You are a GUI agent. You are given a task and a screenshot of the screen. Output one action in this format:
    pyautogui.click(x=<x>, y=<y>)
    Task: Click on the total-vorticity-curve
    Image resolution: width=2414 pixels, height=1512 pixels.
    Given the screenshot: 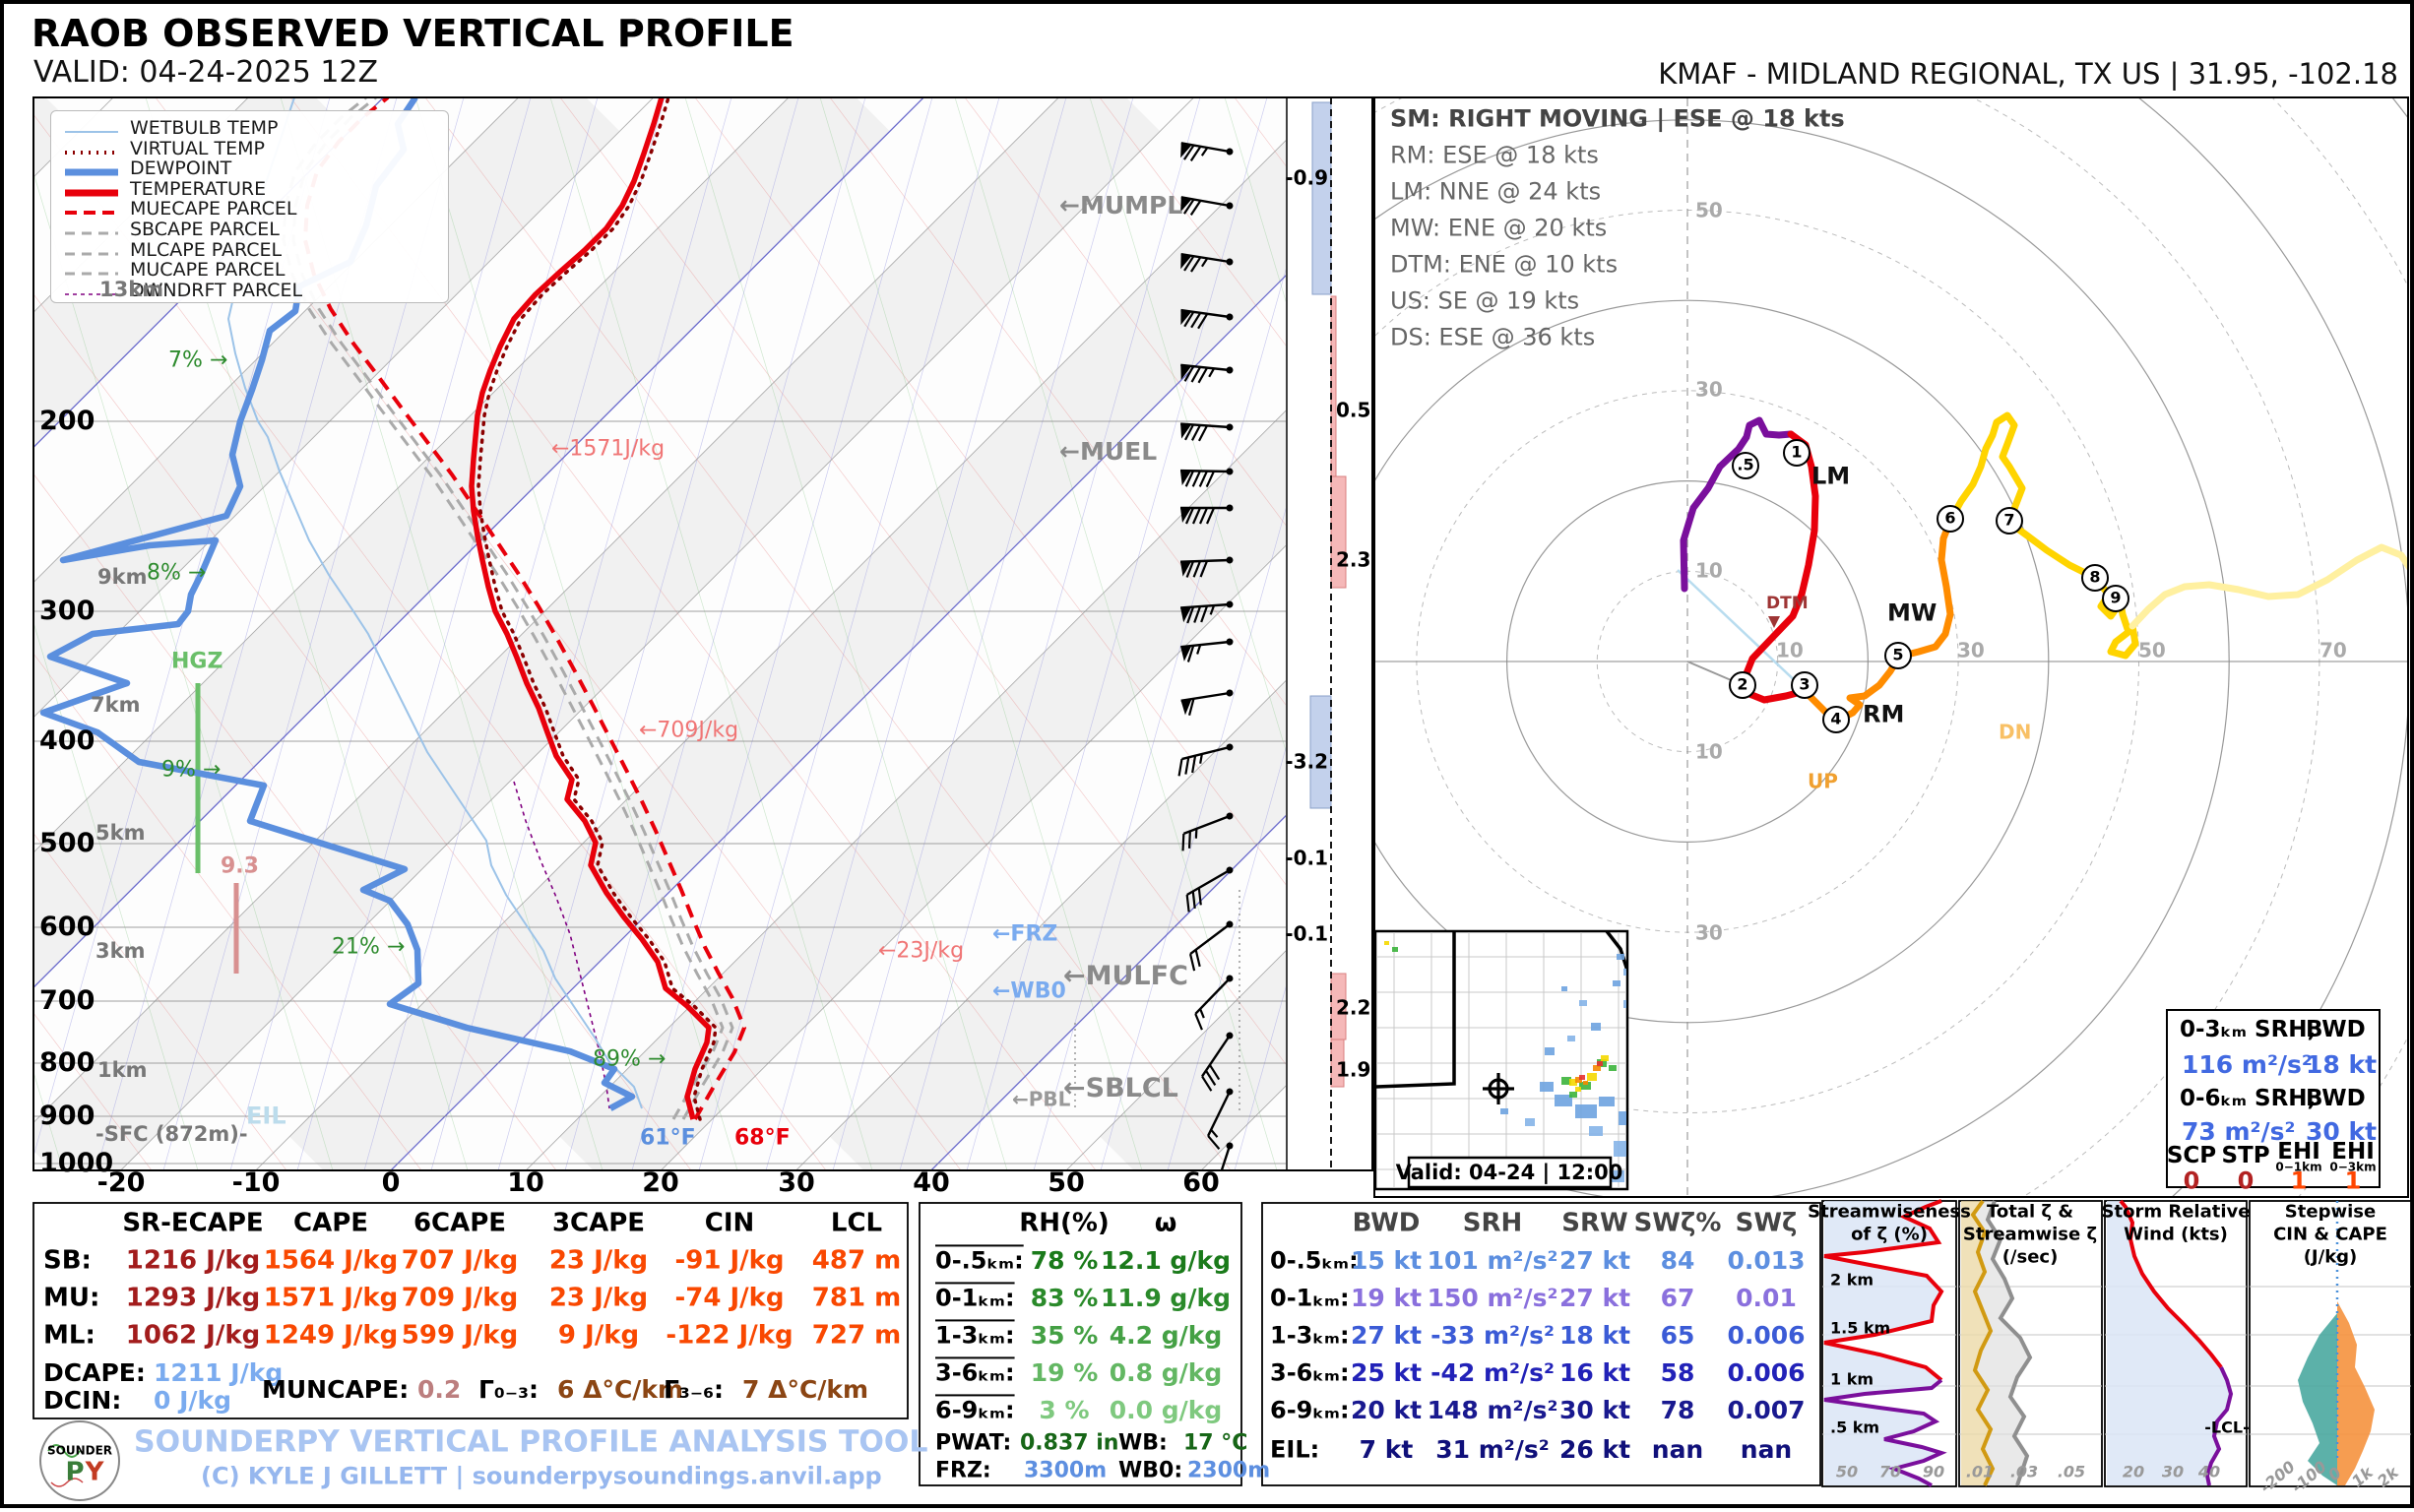 What is the action you would take?
    pyautogui.click(x=2009, y=1343)
    